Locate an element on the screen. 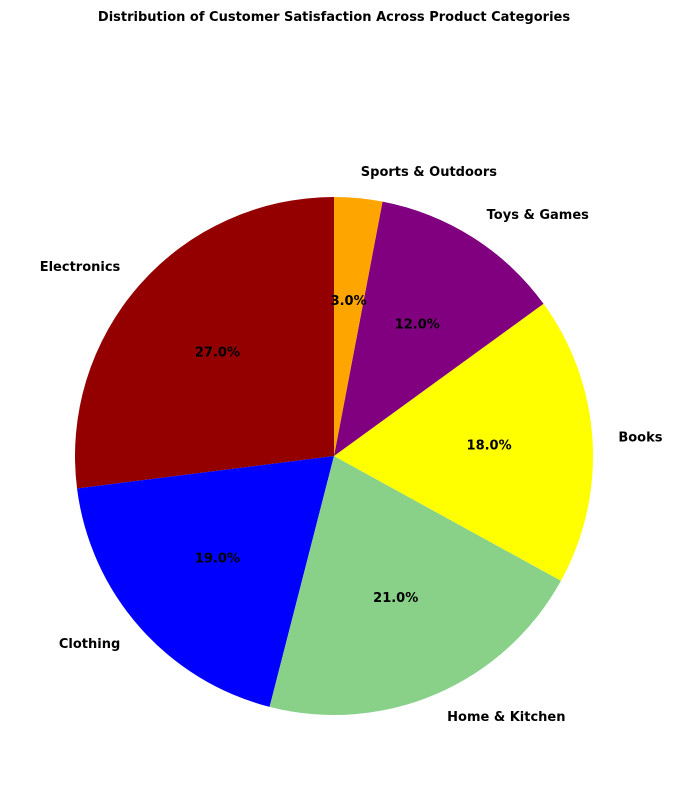  percent-label-clothing: 19.0% is located at coordinates (217, 558).